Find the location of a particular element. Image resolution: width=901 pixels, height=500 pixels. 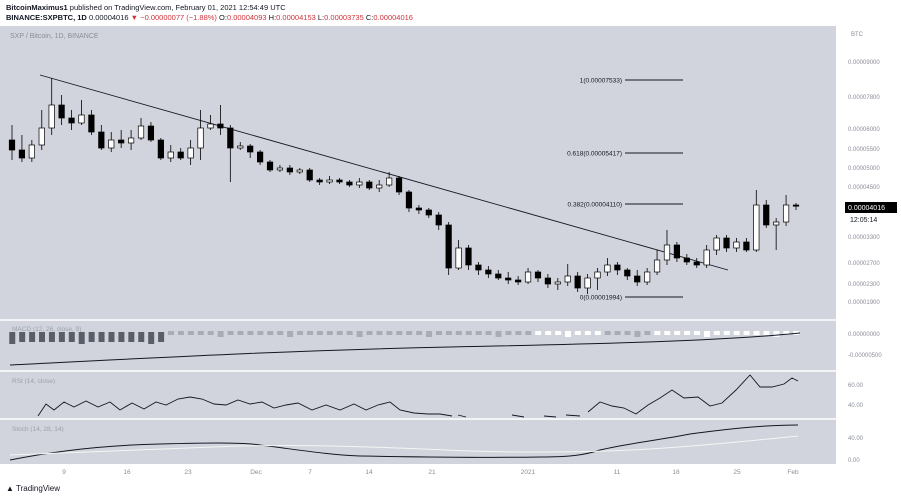

price-axis is located at coordinates (868, 245).